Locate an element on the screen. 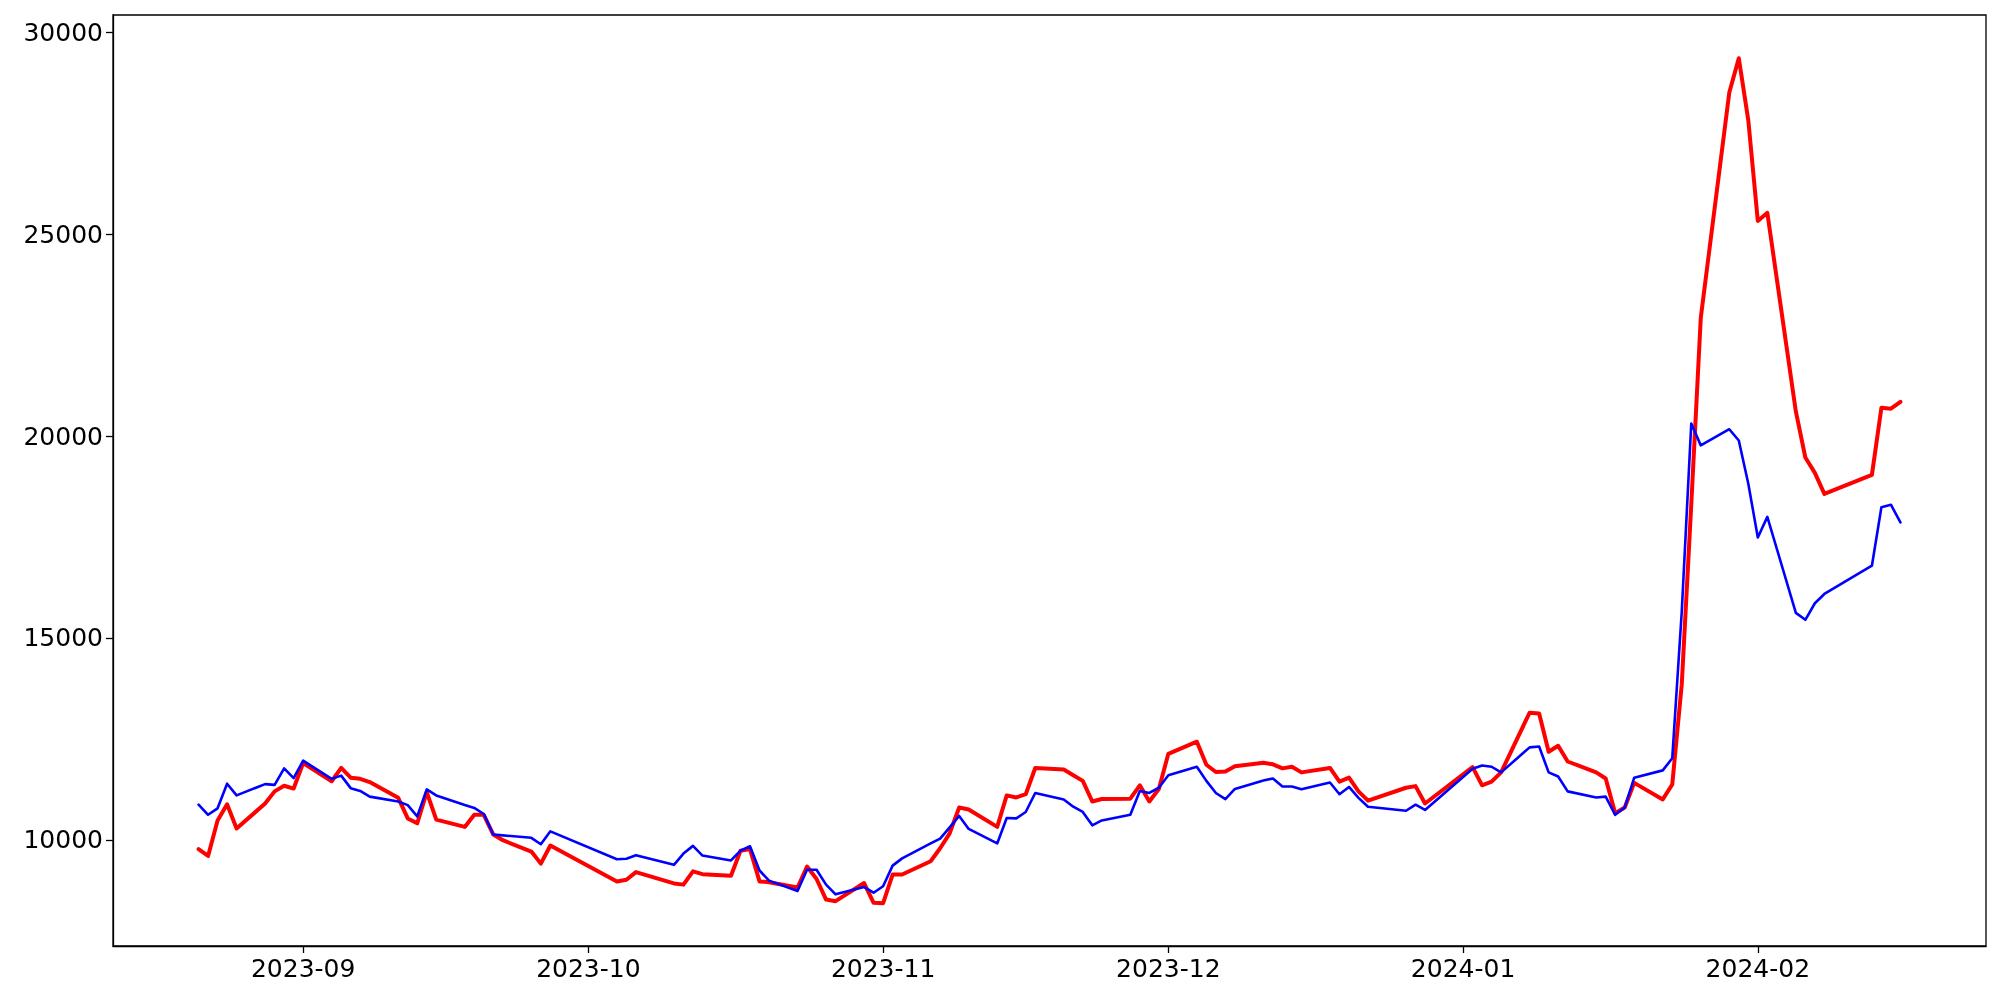  x-tick-label: 2023-11 is located at coordinates (883, 968).